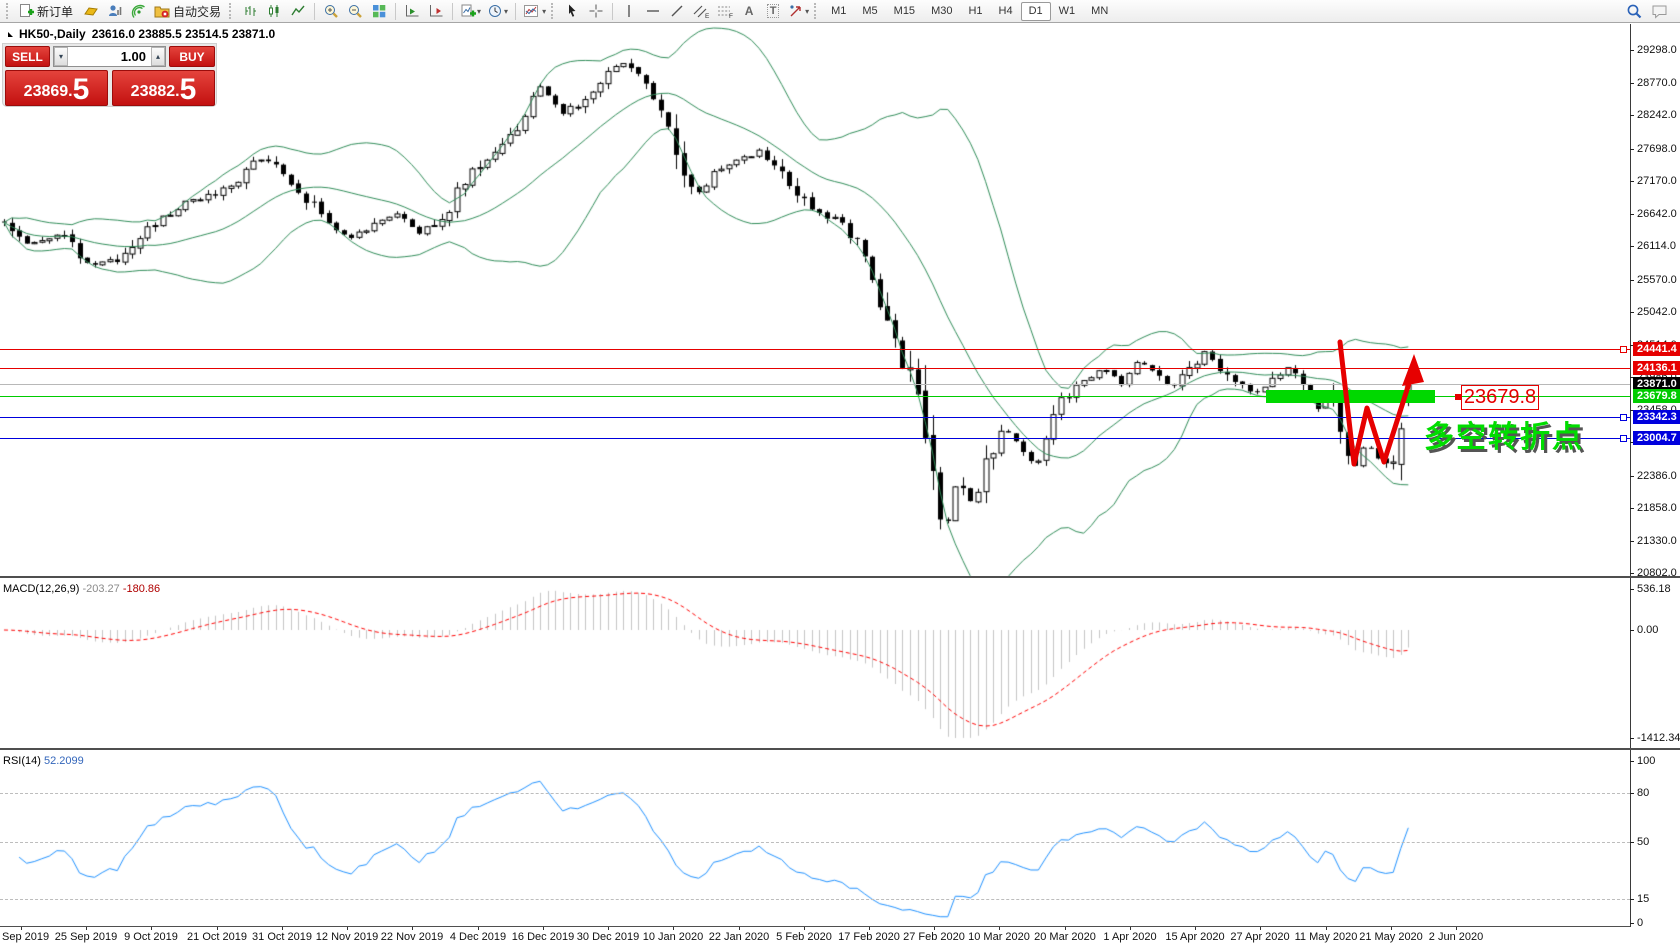 The image size is (1680, 944). What do you see at coordinates (1456, 937) in the screenshot?
I see `date-label: 2 Jun 2020` at bounding box center [1456, 937].